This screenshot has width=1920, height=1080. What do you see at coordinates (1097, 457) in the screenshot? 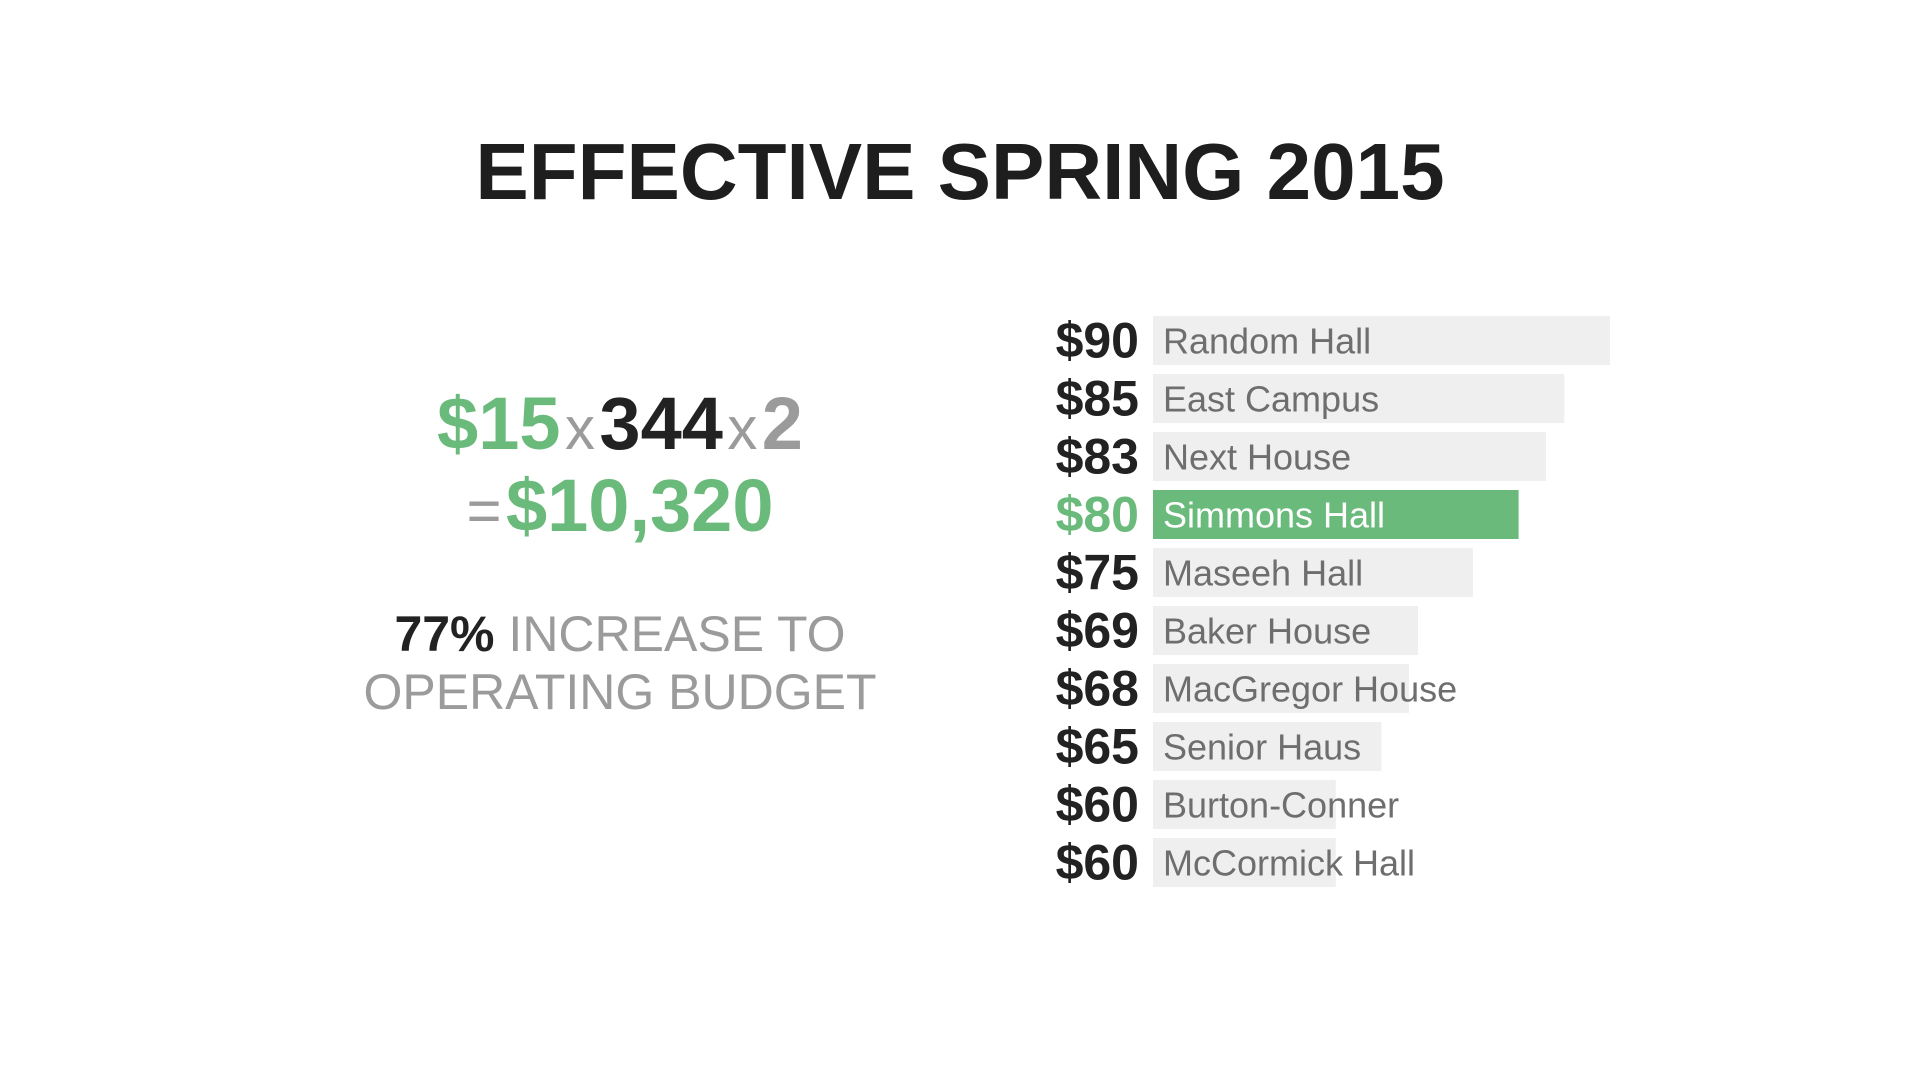
I see `value-label: $83` at bounding box center [1097, 457].